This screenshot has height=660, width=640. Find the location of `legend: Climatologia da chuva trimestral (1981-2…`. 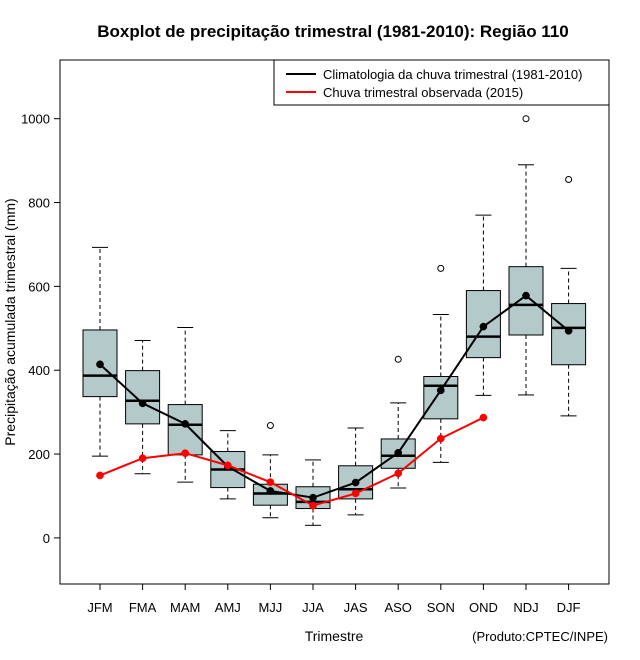

legend: Climatologia da chuva trimestral (1981-2… is located at coordinates (441, 82).